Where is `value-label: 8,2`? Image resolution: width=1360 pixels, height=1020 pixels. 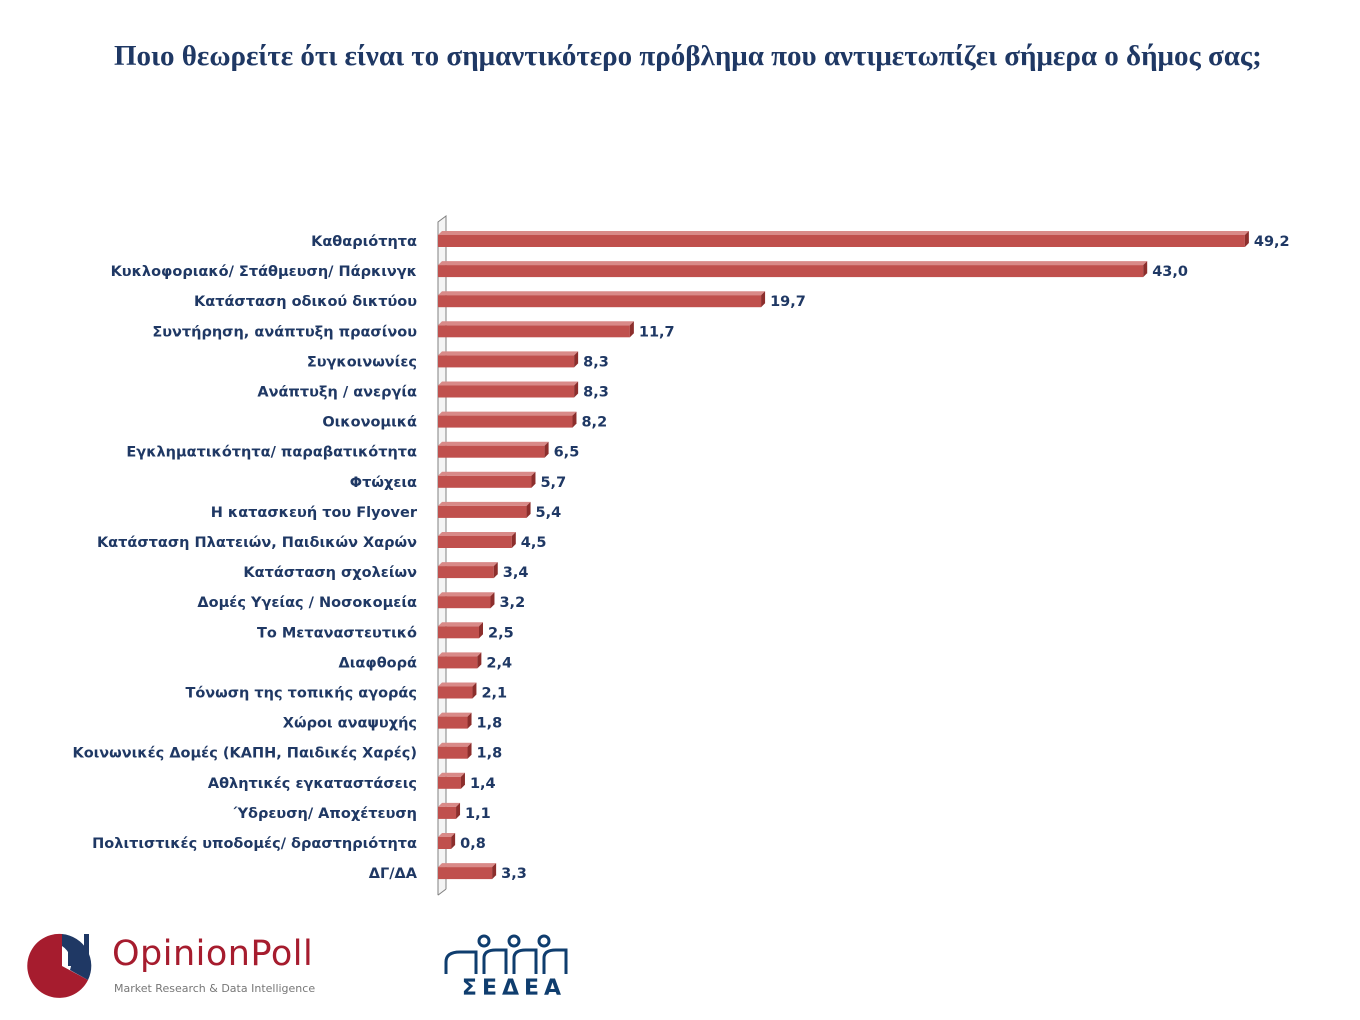 value-label: 8,2 is located at coordinates (594, 423).